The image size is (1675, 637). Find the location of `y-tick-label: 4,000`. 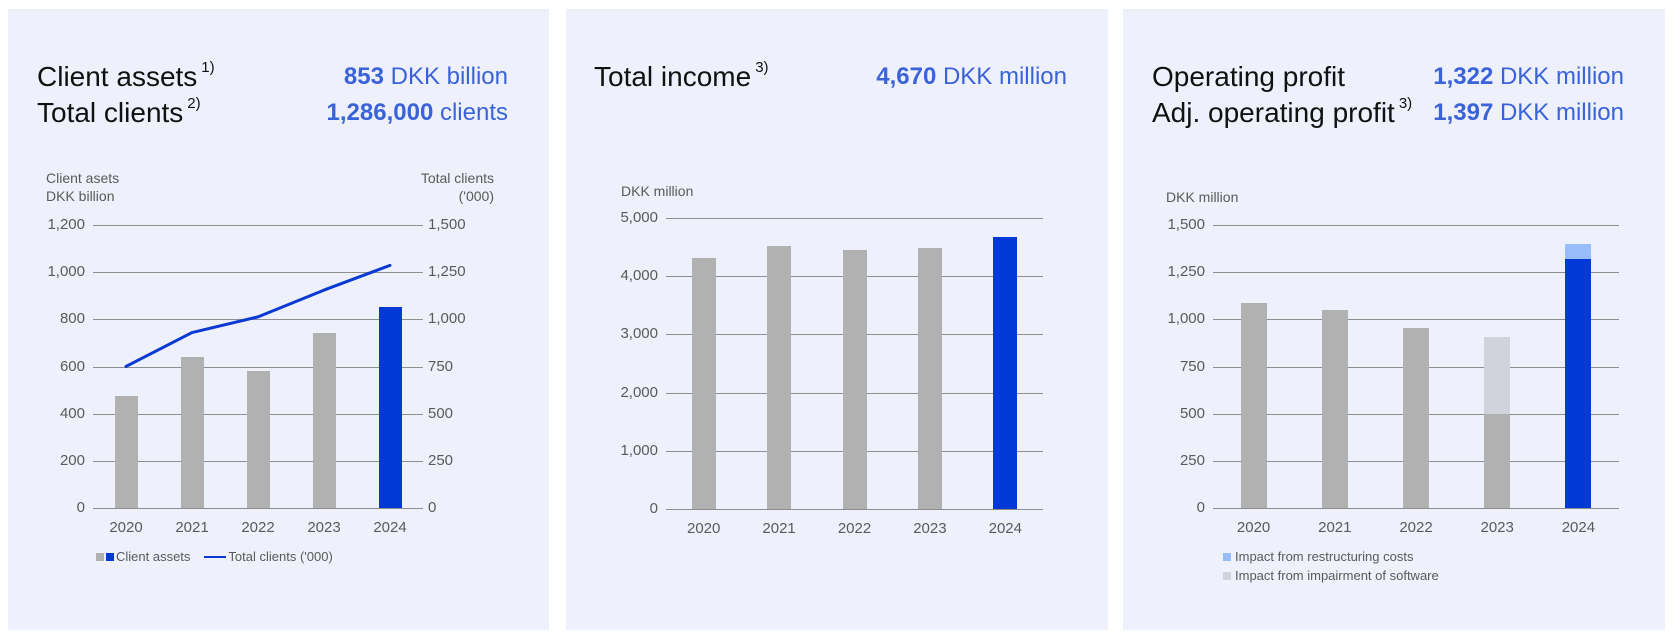

y-tick-label: 4,000 is located at coordinates (639, 276).